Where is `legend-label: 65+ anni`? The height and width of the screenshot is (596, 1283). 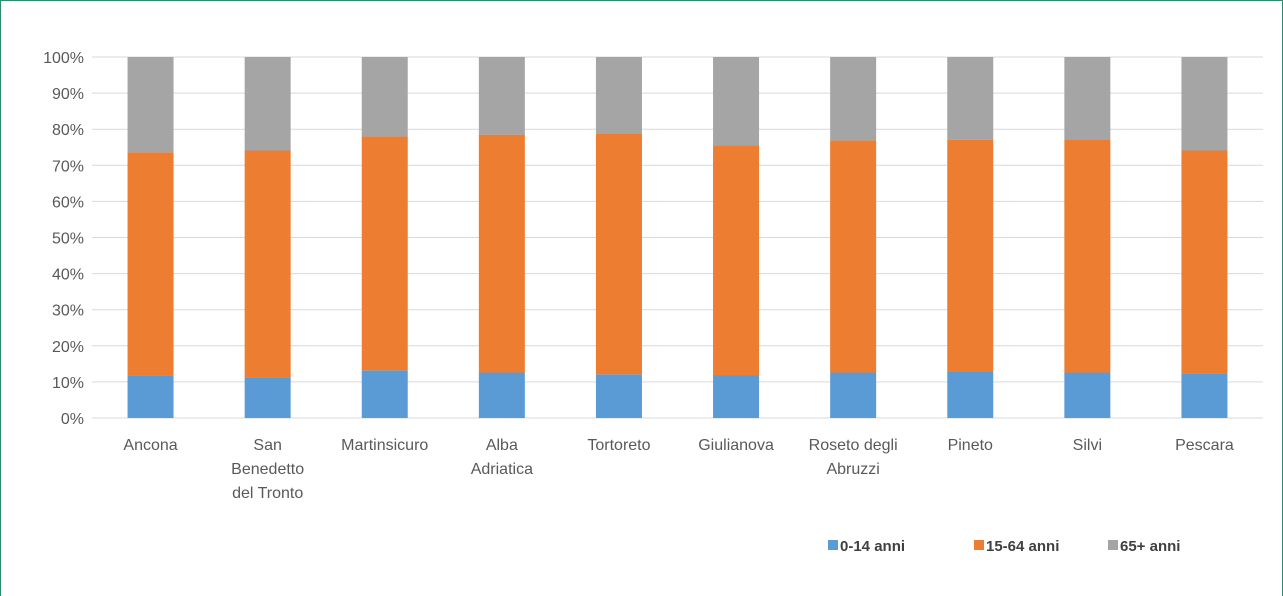
legend-label: 65+ anni is located at coordinates (1150, 546).